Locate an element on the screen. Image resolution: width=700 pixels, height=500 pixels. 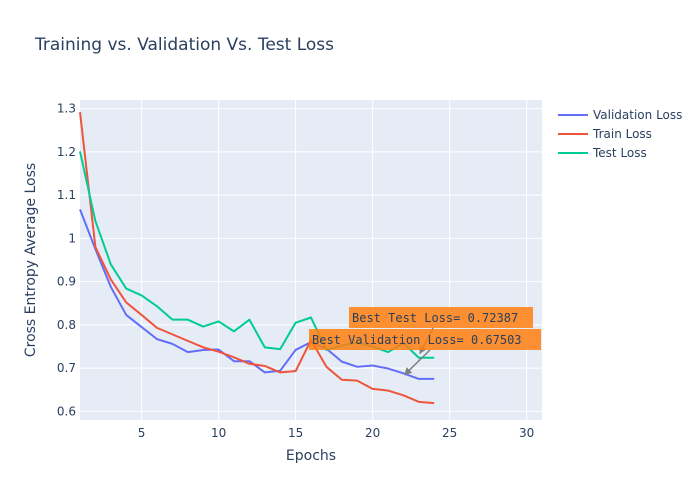
legend-item: Test Loss is located at coordinates (602, 153).